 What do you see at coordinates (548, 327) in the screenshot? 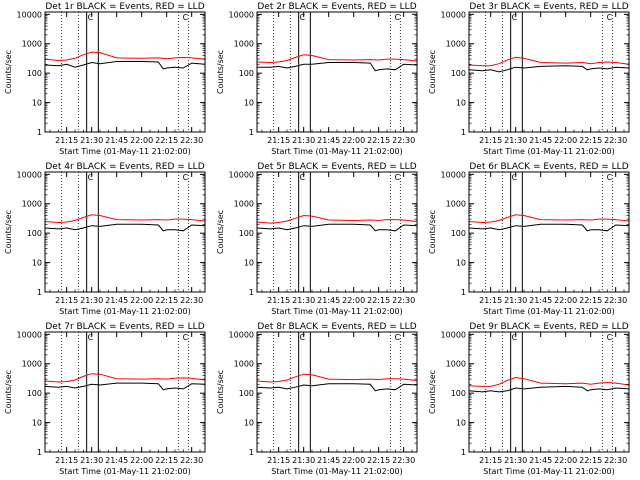
I see `panel-title: Det 9r BLACK = Events, RED = LLD` at bounding box center [548, 327].